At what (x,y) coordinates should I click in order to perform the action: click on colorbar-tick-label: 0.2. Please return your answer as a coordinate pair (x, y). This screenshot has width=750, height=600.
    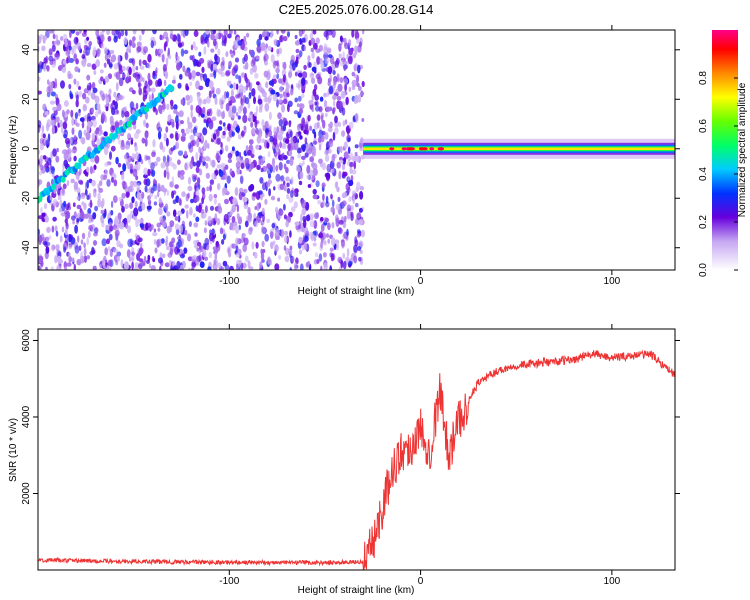
    Looking at the image, I should click on (703, 222).